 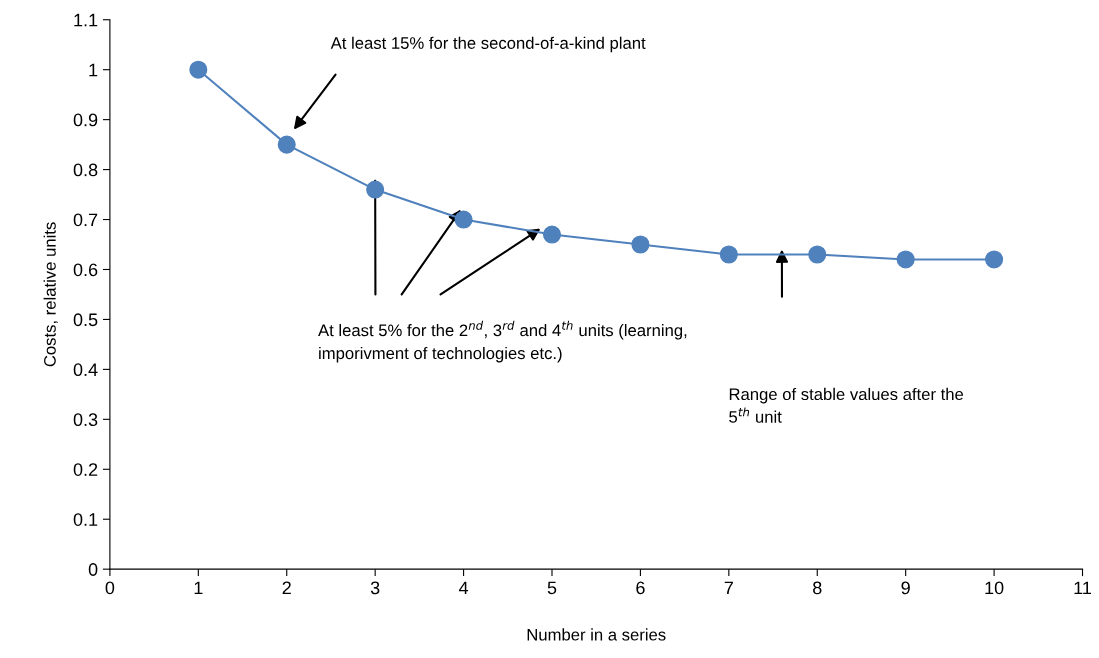 What do you see at coordinates (502, 341) in the screenshot?
I see `annotation: At least 5% for the 2$^{nd}$, 3$^{rd}$ and 4$^{th}$ units (learning, imporivment of technologies etc.)` at bounding box center [502, 341].